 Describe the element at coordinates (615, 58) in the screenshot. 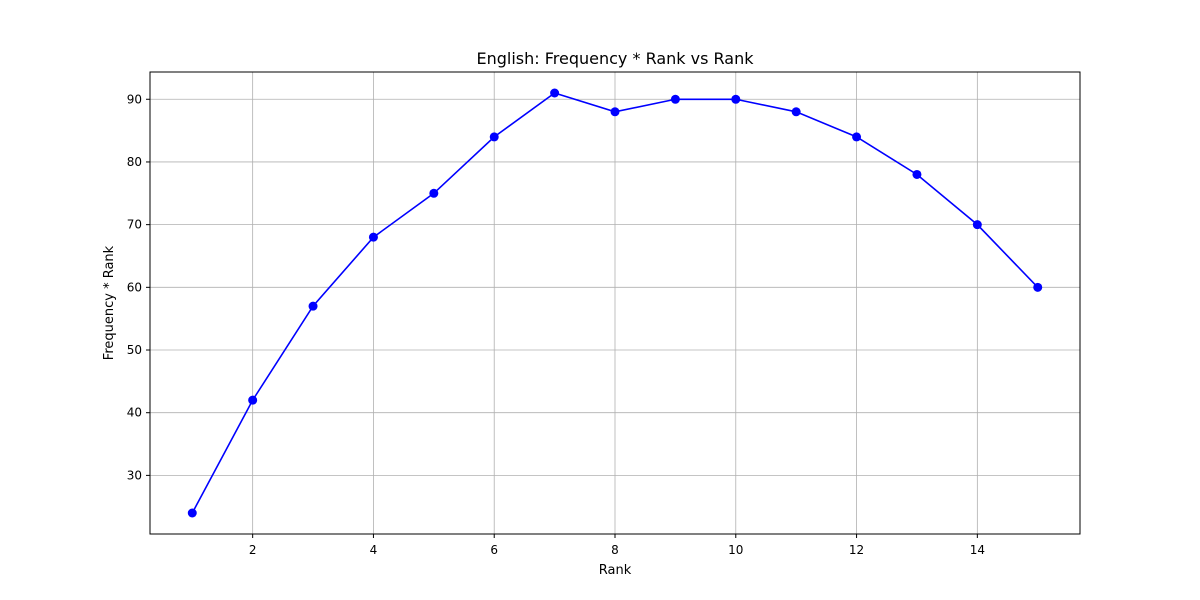

I see `chart-title: English: Frequency * Rank vs Rank` at that location.